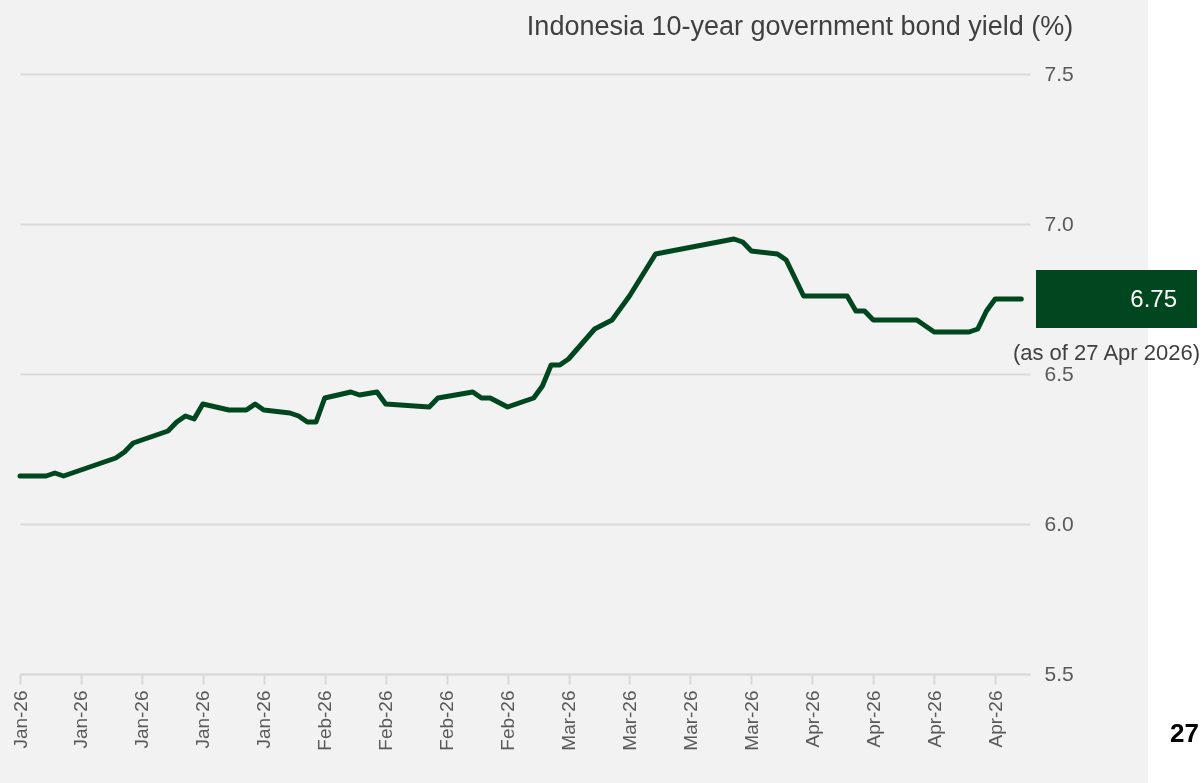 The image size is (1203, 783). What do you see at coordinates (1184, 733) in the screenshot?
I see `text: 27` at bounding box center [1184, 733].